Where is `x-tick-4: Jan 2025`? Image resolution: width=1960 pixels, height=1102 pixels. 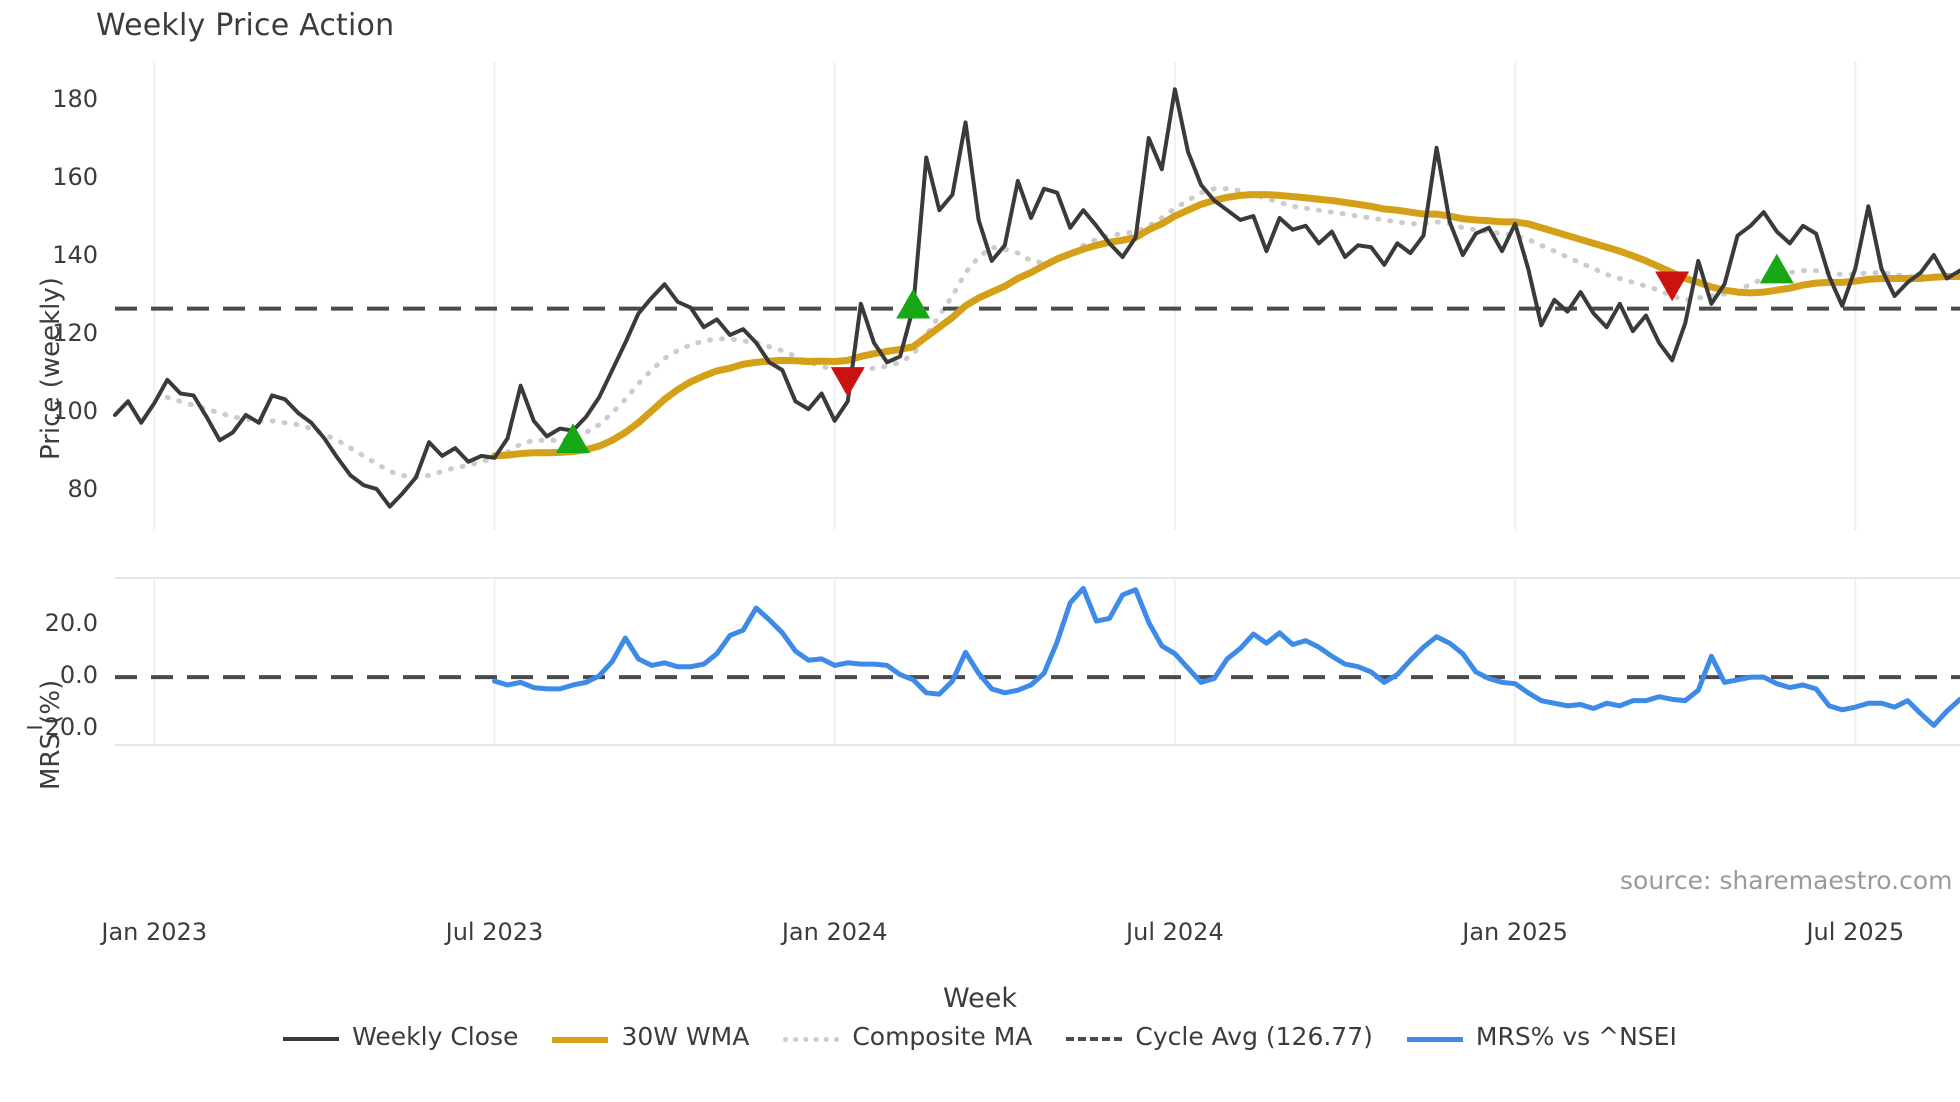
x-tick-4: Jan 2025 is located at coordinates (1515, 932).